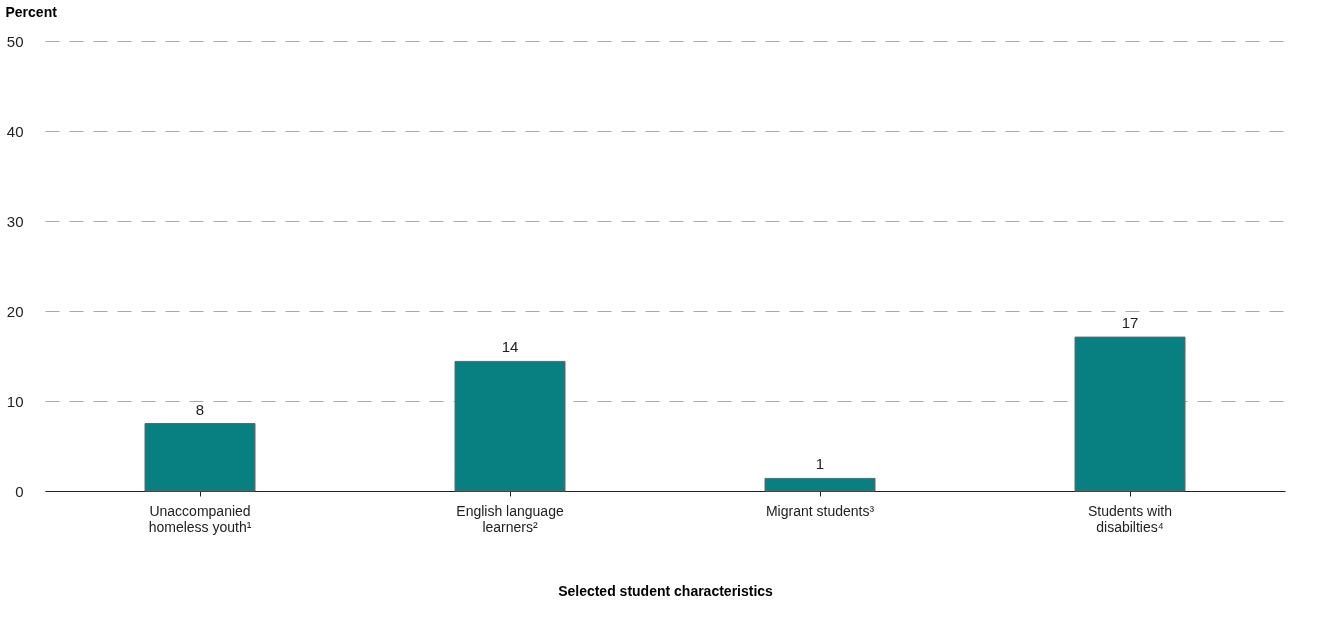 The image size is (1326, 643). What do you see at coordinates (15, 131) in the screenshot?
I see `y-tick-label: 40` at bounding box center [15, 131].